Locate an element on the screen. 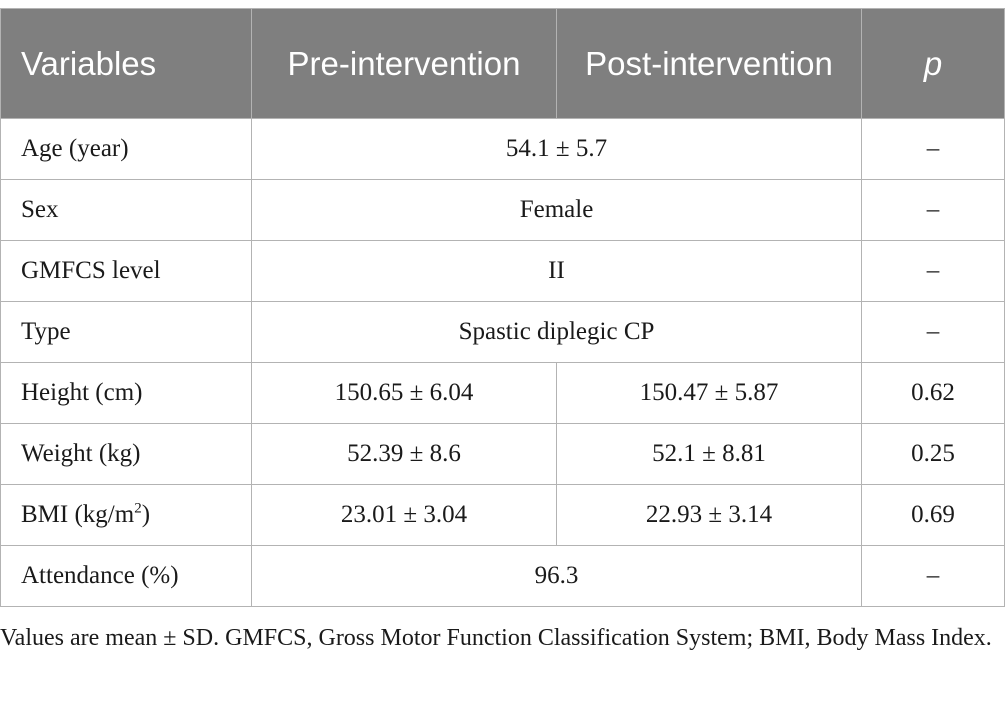  table-row: Age (year) 54.1 ± 5.7 – is located at coordinates (502, 149).